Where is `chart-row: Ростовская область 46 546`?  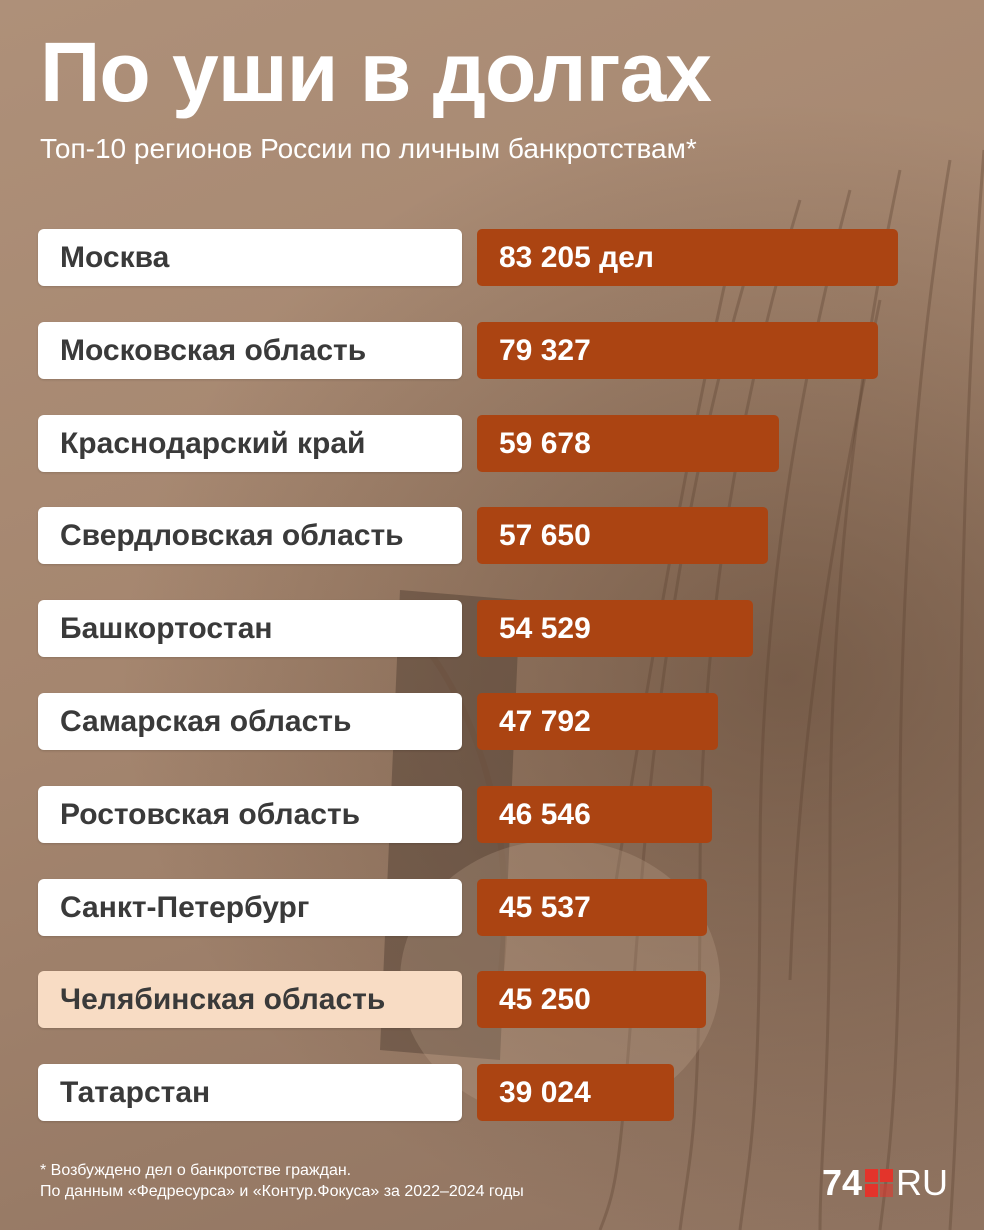
chart-row: Ростовская область 46 546 is located at coordinates (492, 814).